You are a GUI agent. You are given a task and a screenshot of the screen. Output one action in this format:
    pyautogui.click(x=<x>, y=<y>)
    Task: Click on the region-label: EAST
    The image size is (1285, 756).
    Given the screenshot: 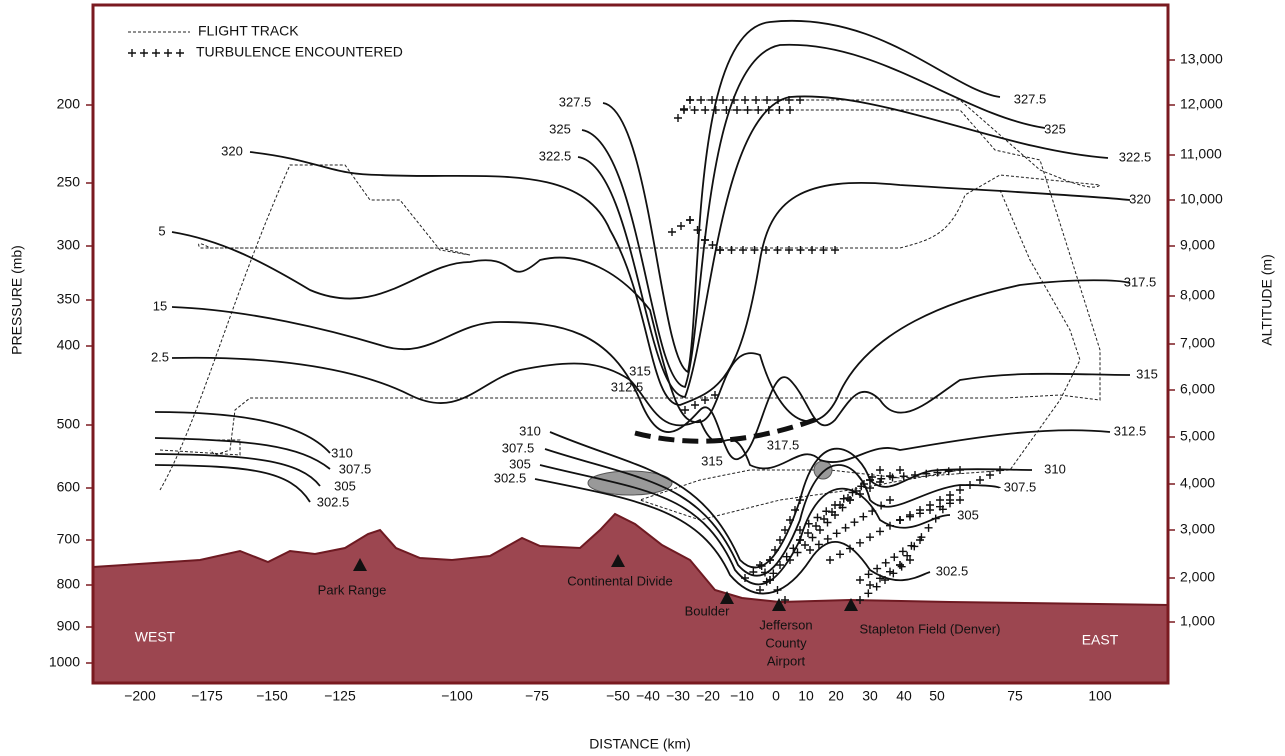 What is the action you would take?
    pyautogui.click(x=1100, y=640)
    